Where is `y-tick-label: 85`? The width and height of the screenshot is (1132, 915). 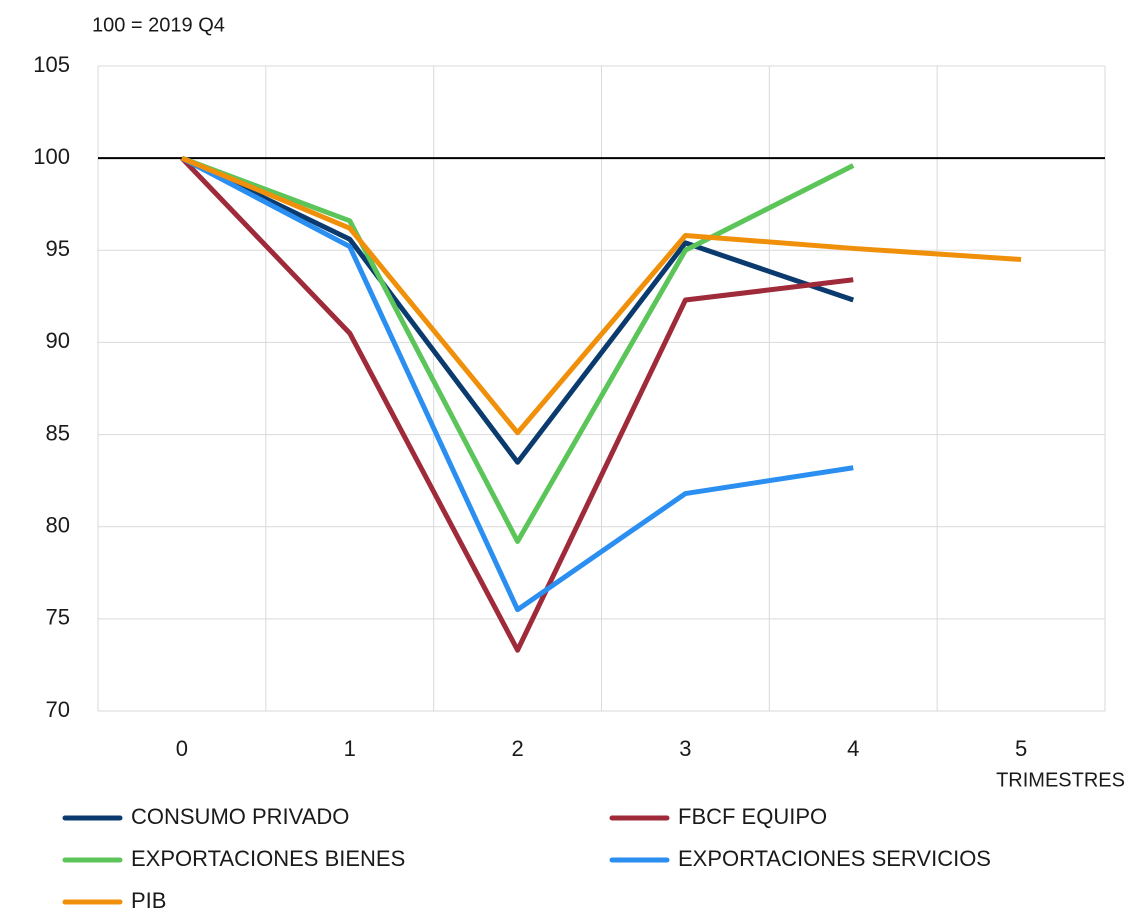 y-tick-label: 85 is located at coordinates (58, 432).